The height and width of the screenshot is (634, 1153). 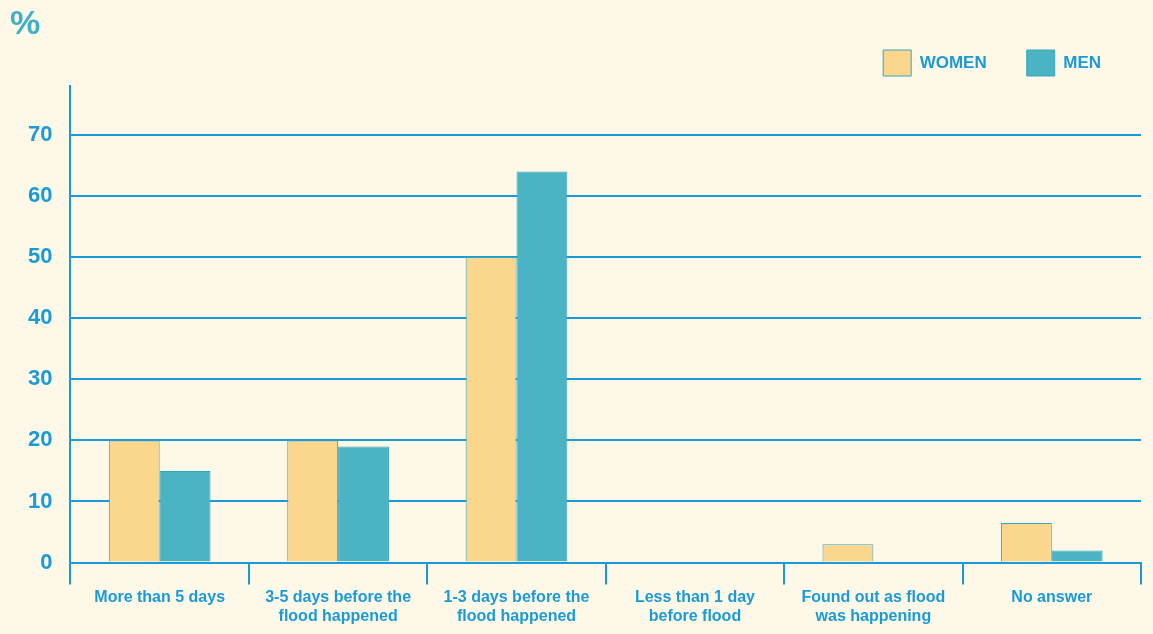 What do you see at coordinates (1082, 62) in the screenshot?
I see `legend-label: MEN` at bounding box center [1082, 62].